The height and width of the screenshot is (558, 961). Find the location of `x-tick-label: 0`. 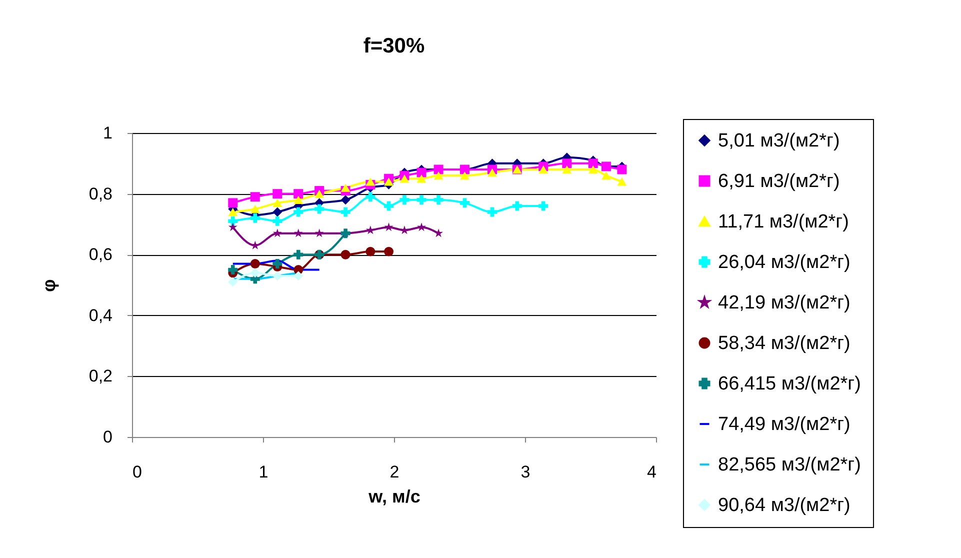

x-tick-label: 0 is located at coordinates (137, 472).